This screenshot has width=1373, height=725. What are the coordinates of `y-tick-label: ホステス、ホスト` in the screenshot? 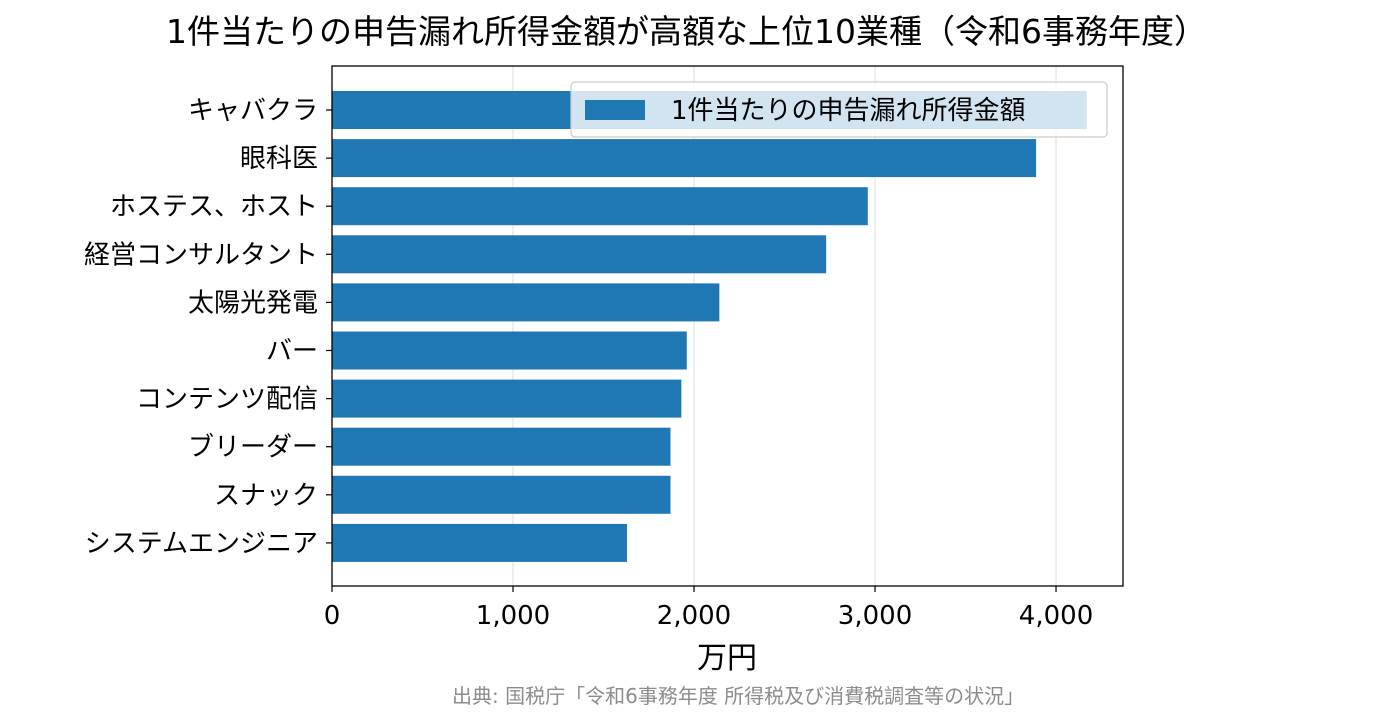 It's located at (214, 207).